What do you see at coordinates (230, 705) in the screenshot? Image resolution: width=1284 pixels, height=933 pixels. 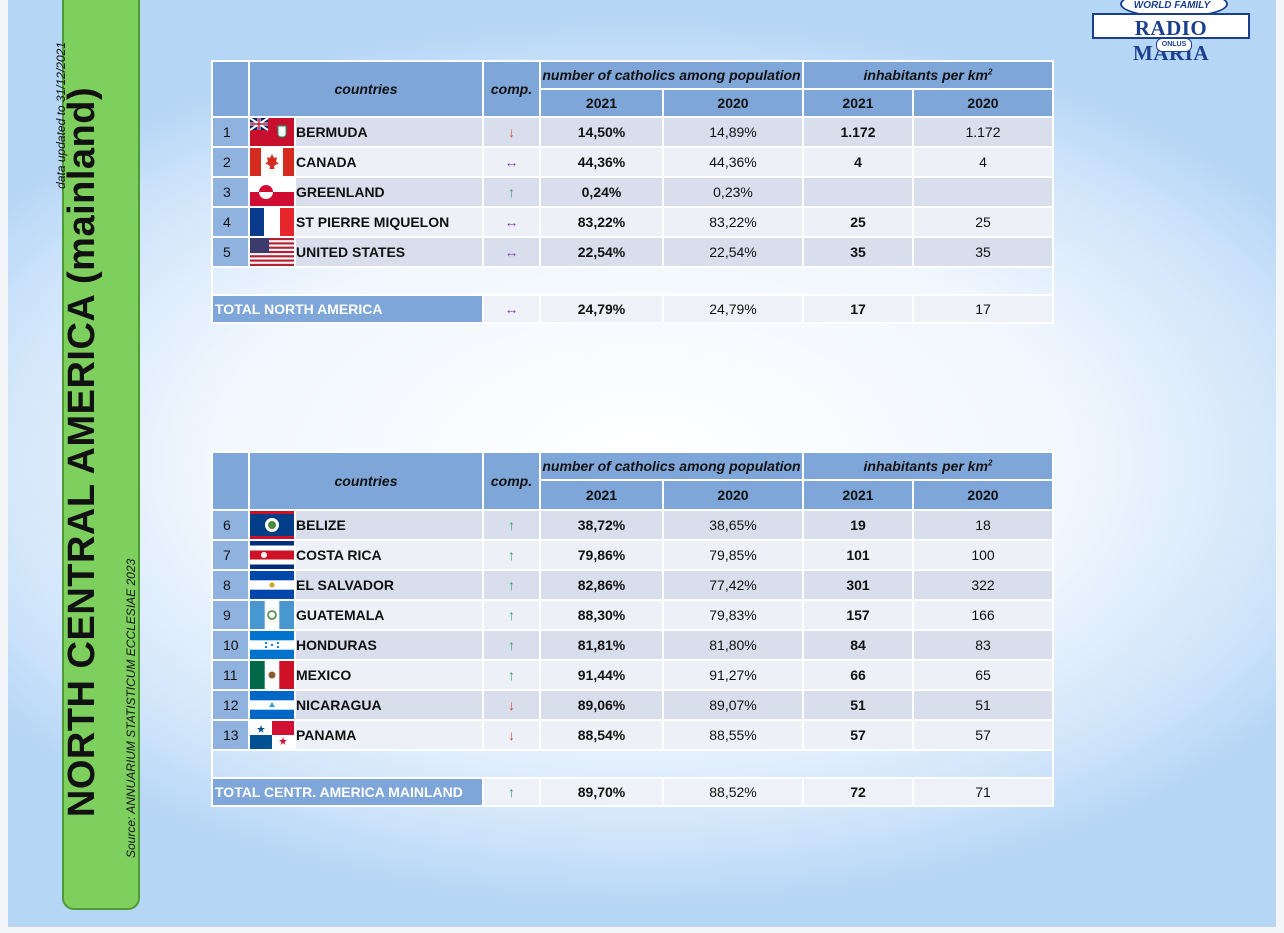 I see `row-number: 12` at bounding box center [230, 705].